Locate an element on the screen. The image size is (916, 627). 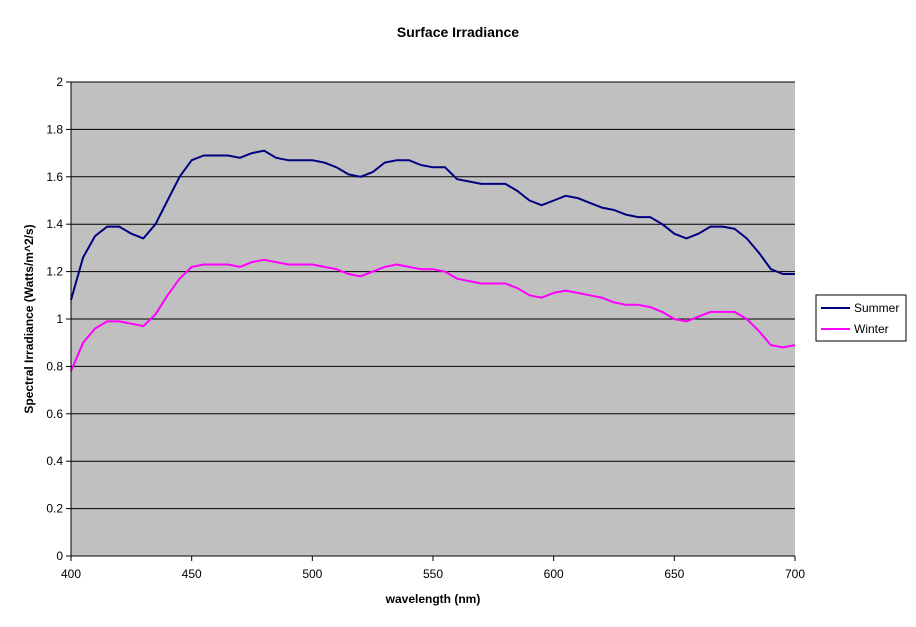
chart-title: Surface Irradiance is located at coordinates (458, 32).